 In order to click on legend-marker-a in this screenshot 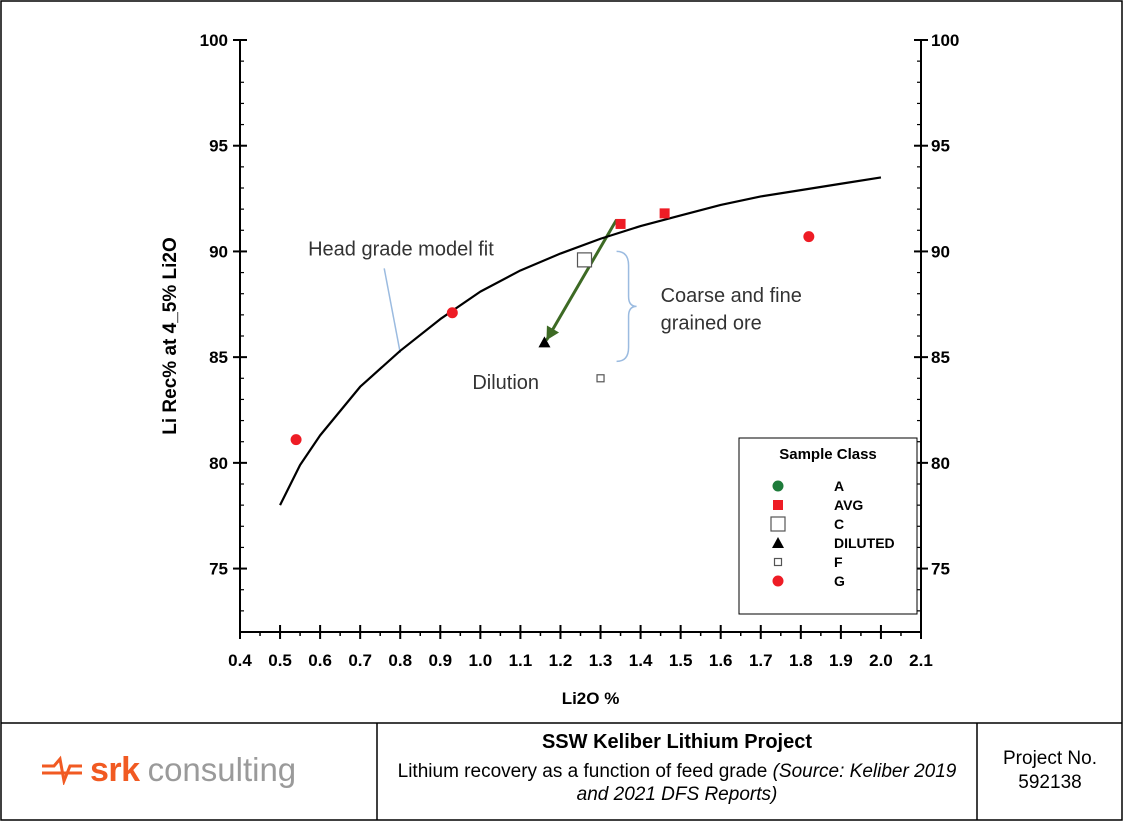, I will do `click(778, 486)`.